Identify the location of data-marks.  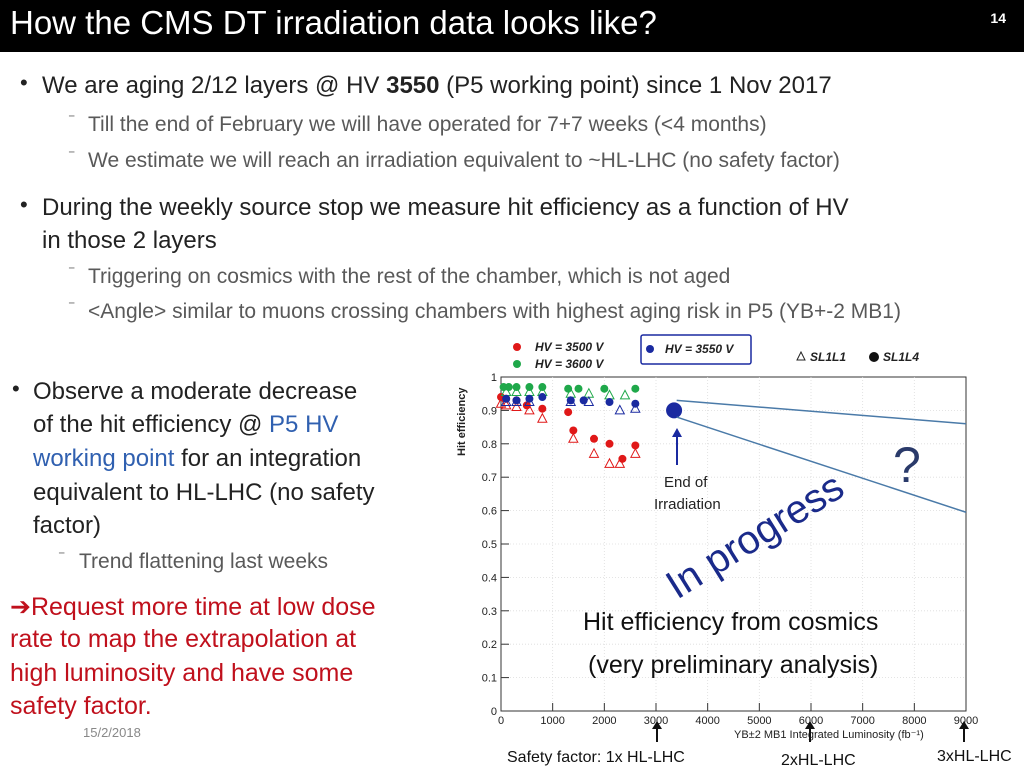
(589, 425).